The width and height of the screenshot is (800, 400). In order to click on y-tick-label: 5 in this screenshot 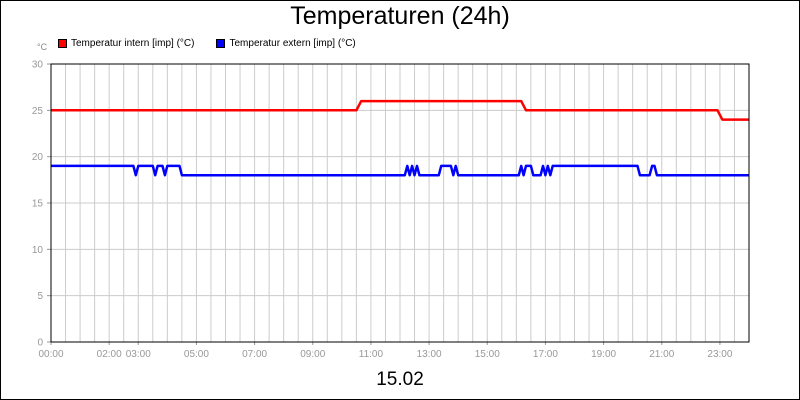, I will do `click(40, 296)`.